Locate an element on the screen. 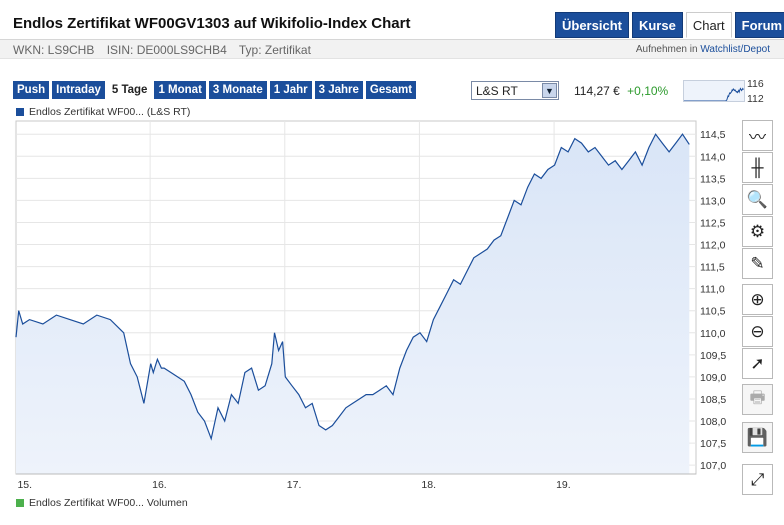  settings-gears-button: ⚙ is located at coordinates (757, 231).